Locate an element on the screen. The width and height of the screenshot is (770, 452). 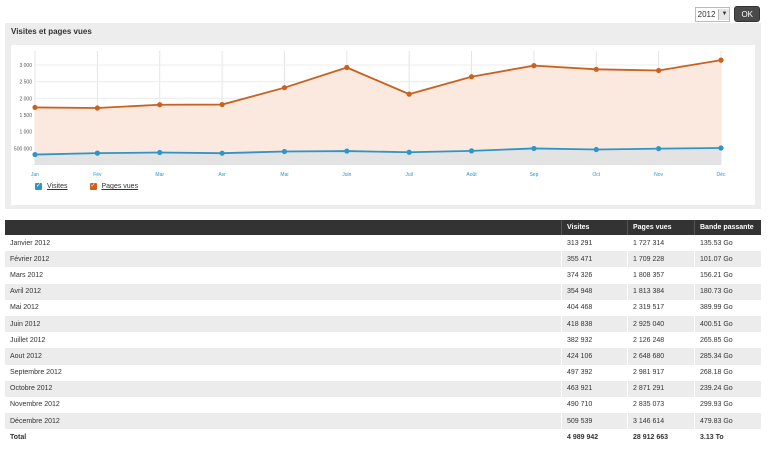
x-tick-label: Mai is located at coordinates (284, 175).